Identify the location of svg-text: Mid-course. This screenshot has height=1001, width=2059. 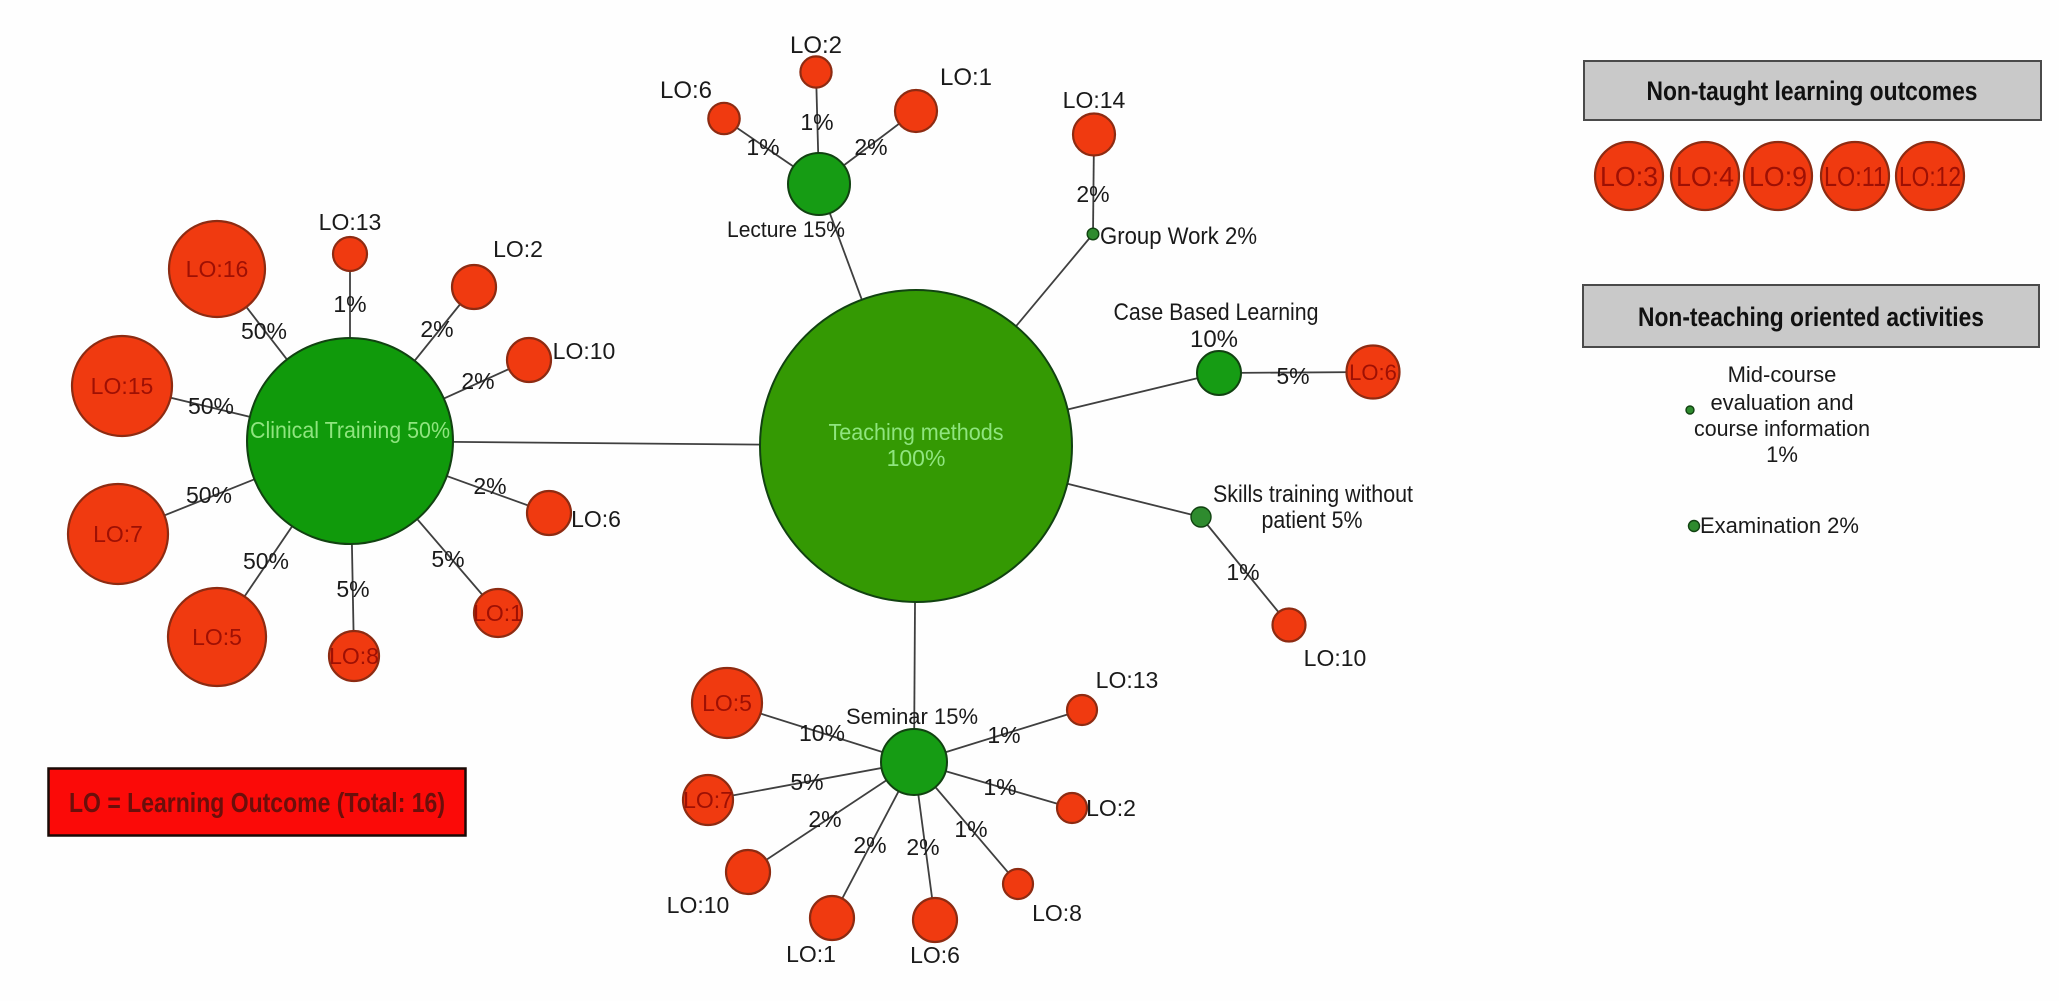
(1782, 374).